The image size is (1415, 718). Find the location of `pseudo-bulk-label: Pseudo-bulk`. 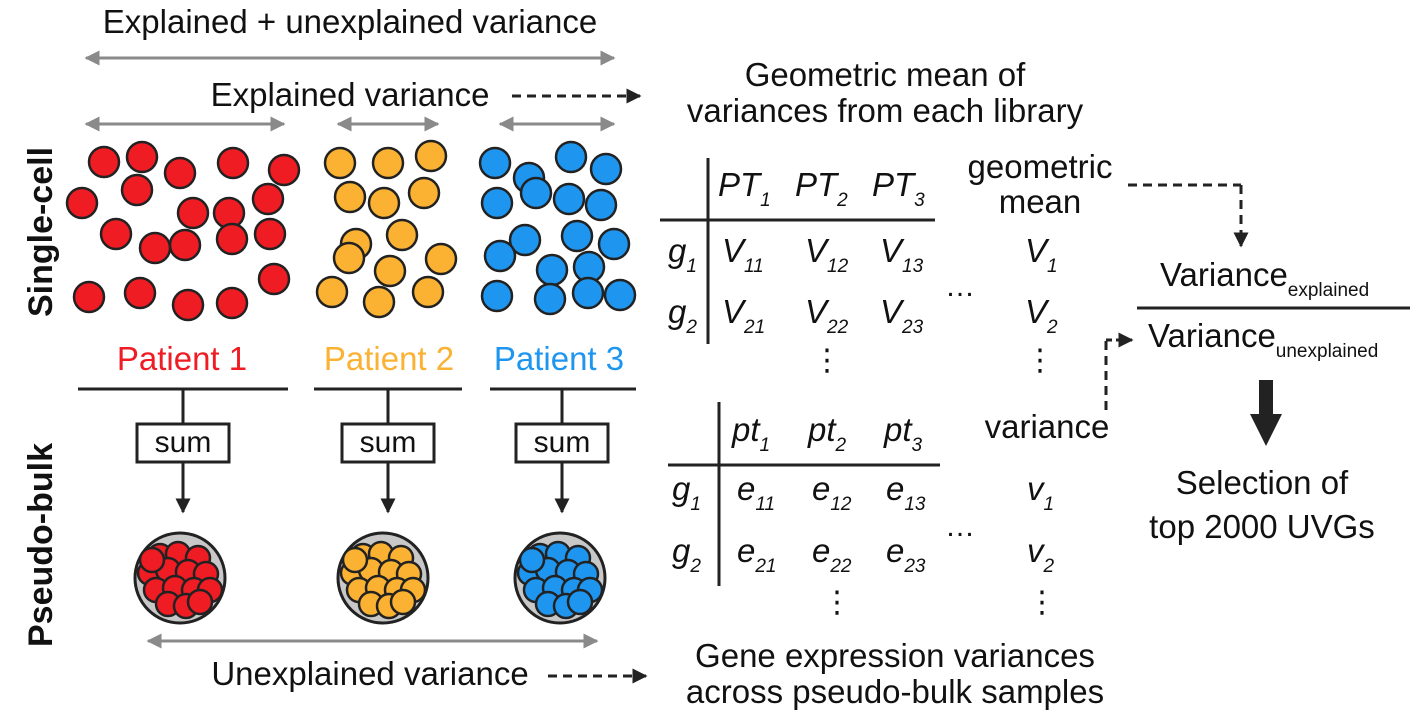

pseudo-bulk-label: Pseudo-bulk is located at coordinates (41, 545).